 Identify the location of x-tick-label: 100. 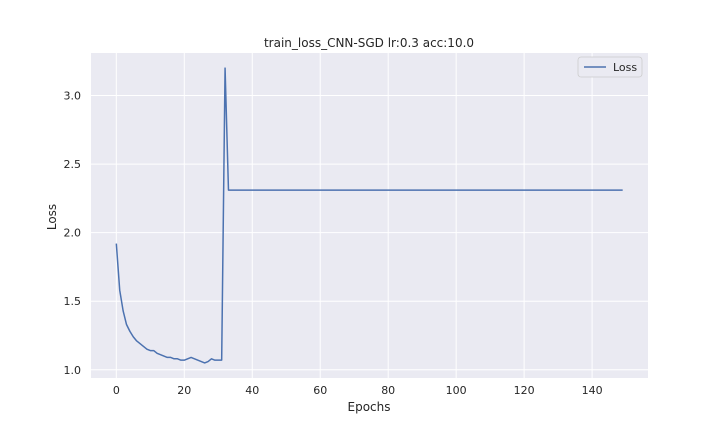
(456, 390).